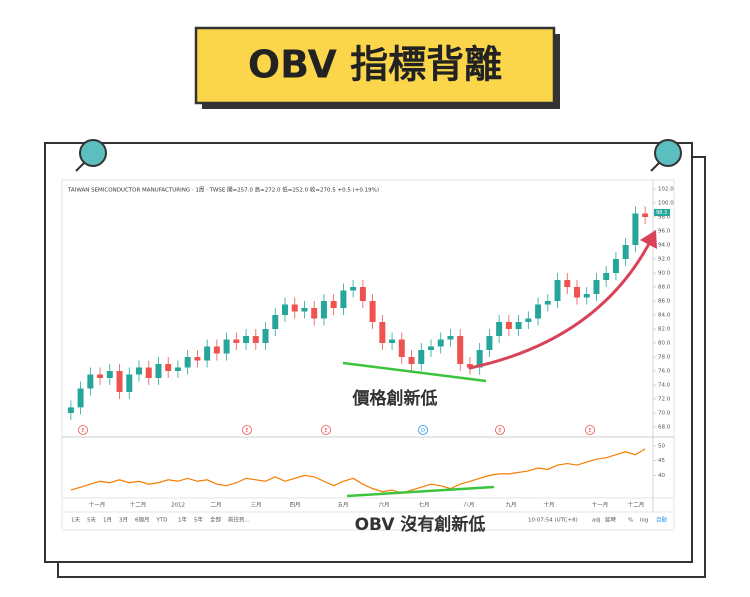  What do you see at coordinates (510, 505) in the screenshot?
I see `x-tick-label: 九月` at bounding box center [510, 505].